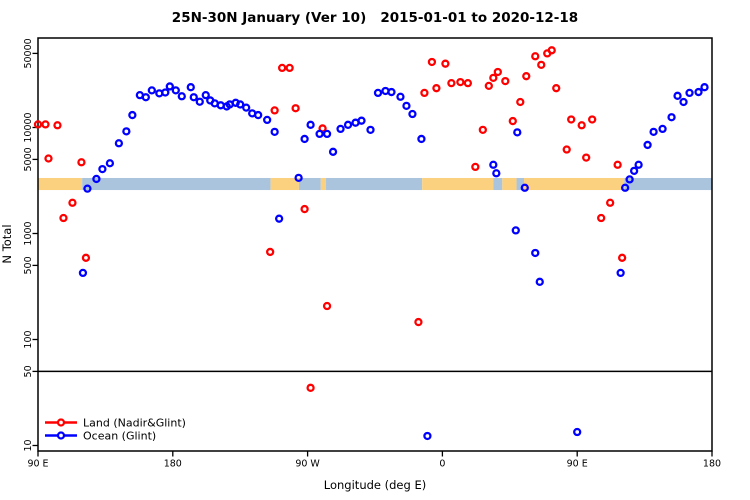 The height and width of the screenshot is (500, 750). What do you see at coordinates (7, 243) in the screenshot?
I see `y-axis-title: N Total` at bounding box center [7, 243].